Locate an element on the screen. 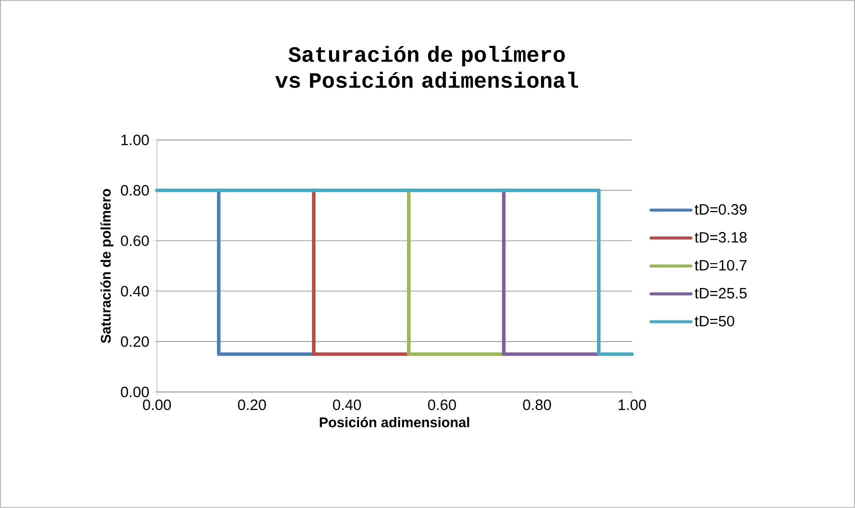 The width and height of the screenshot is (855, 508). x-tick-label: 0.60 is located at coordinates (442, 405).